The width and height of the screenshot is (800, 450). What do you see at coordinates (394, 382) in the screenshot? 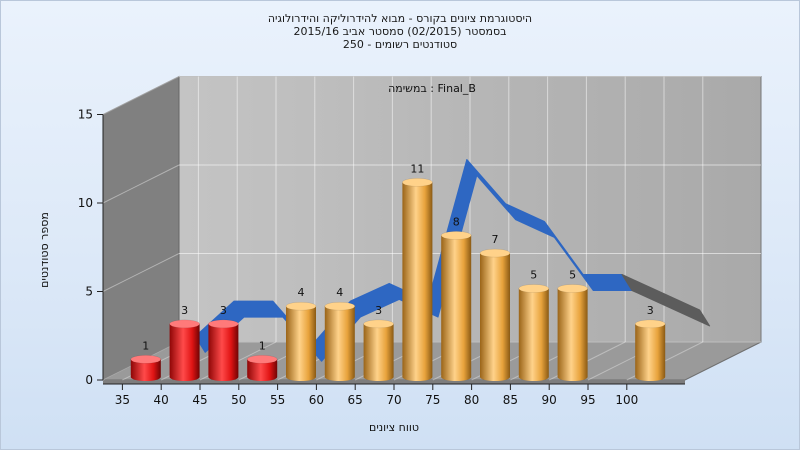
I see `floor-front-edge` at bounding box center [394, 382].